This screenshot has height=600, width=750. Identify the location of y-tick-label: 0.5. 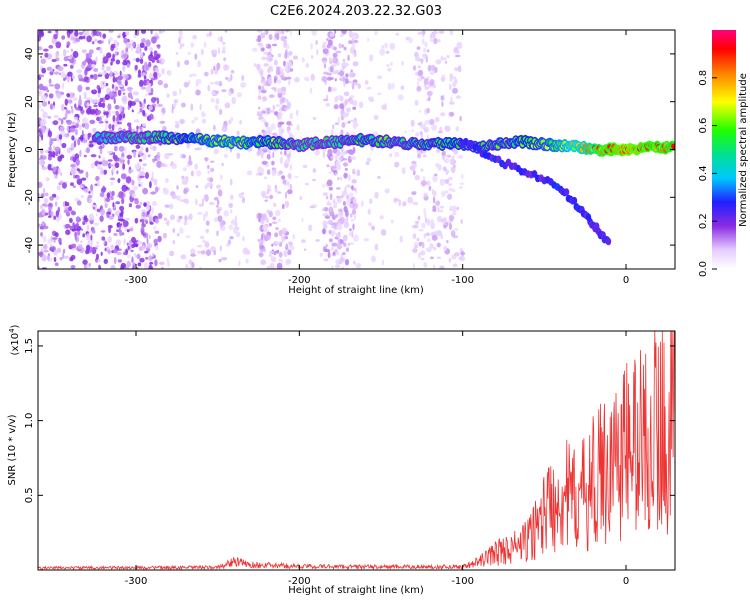
(29, 495).